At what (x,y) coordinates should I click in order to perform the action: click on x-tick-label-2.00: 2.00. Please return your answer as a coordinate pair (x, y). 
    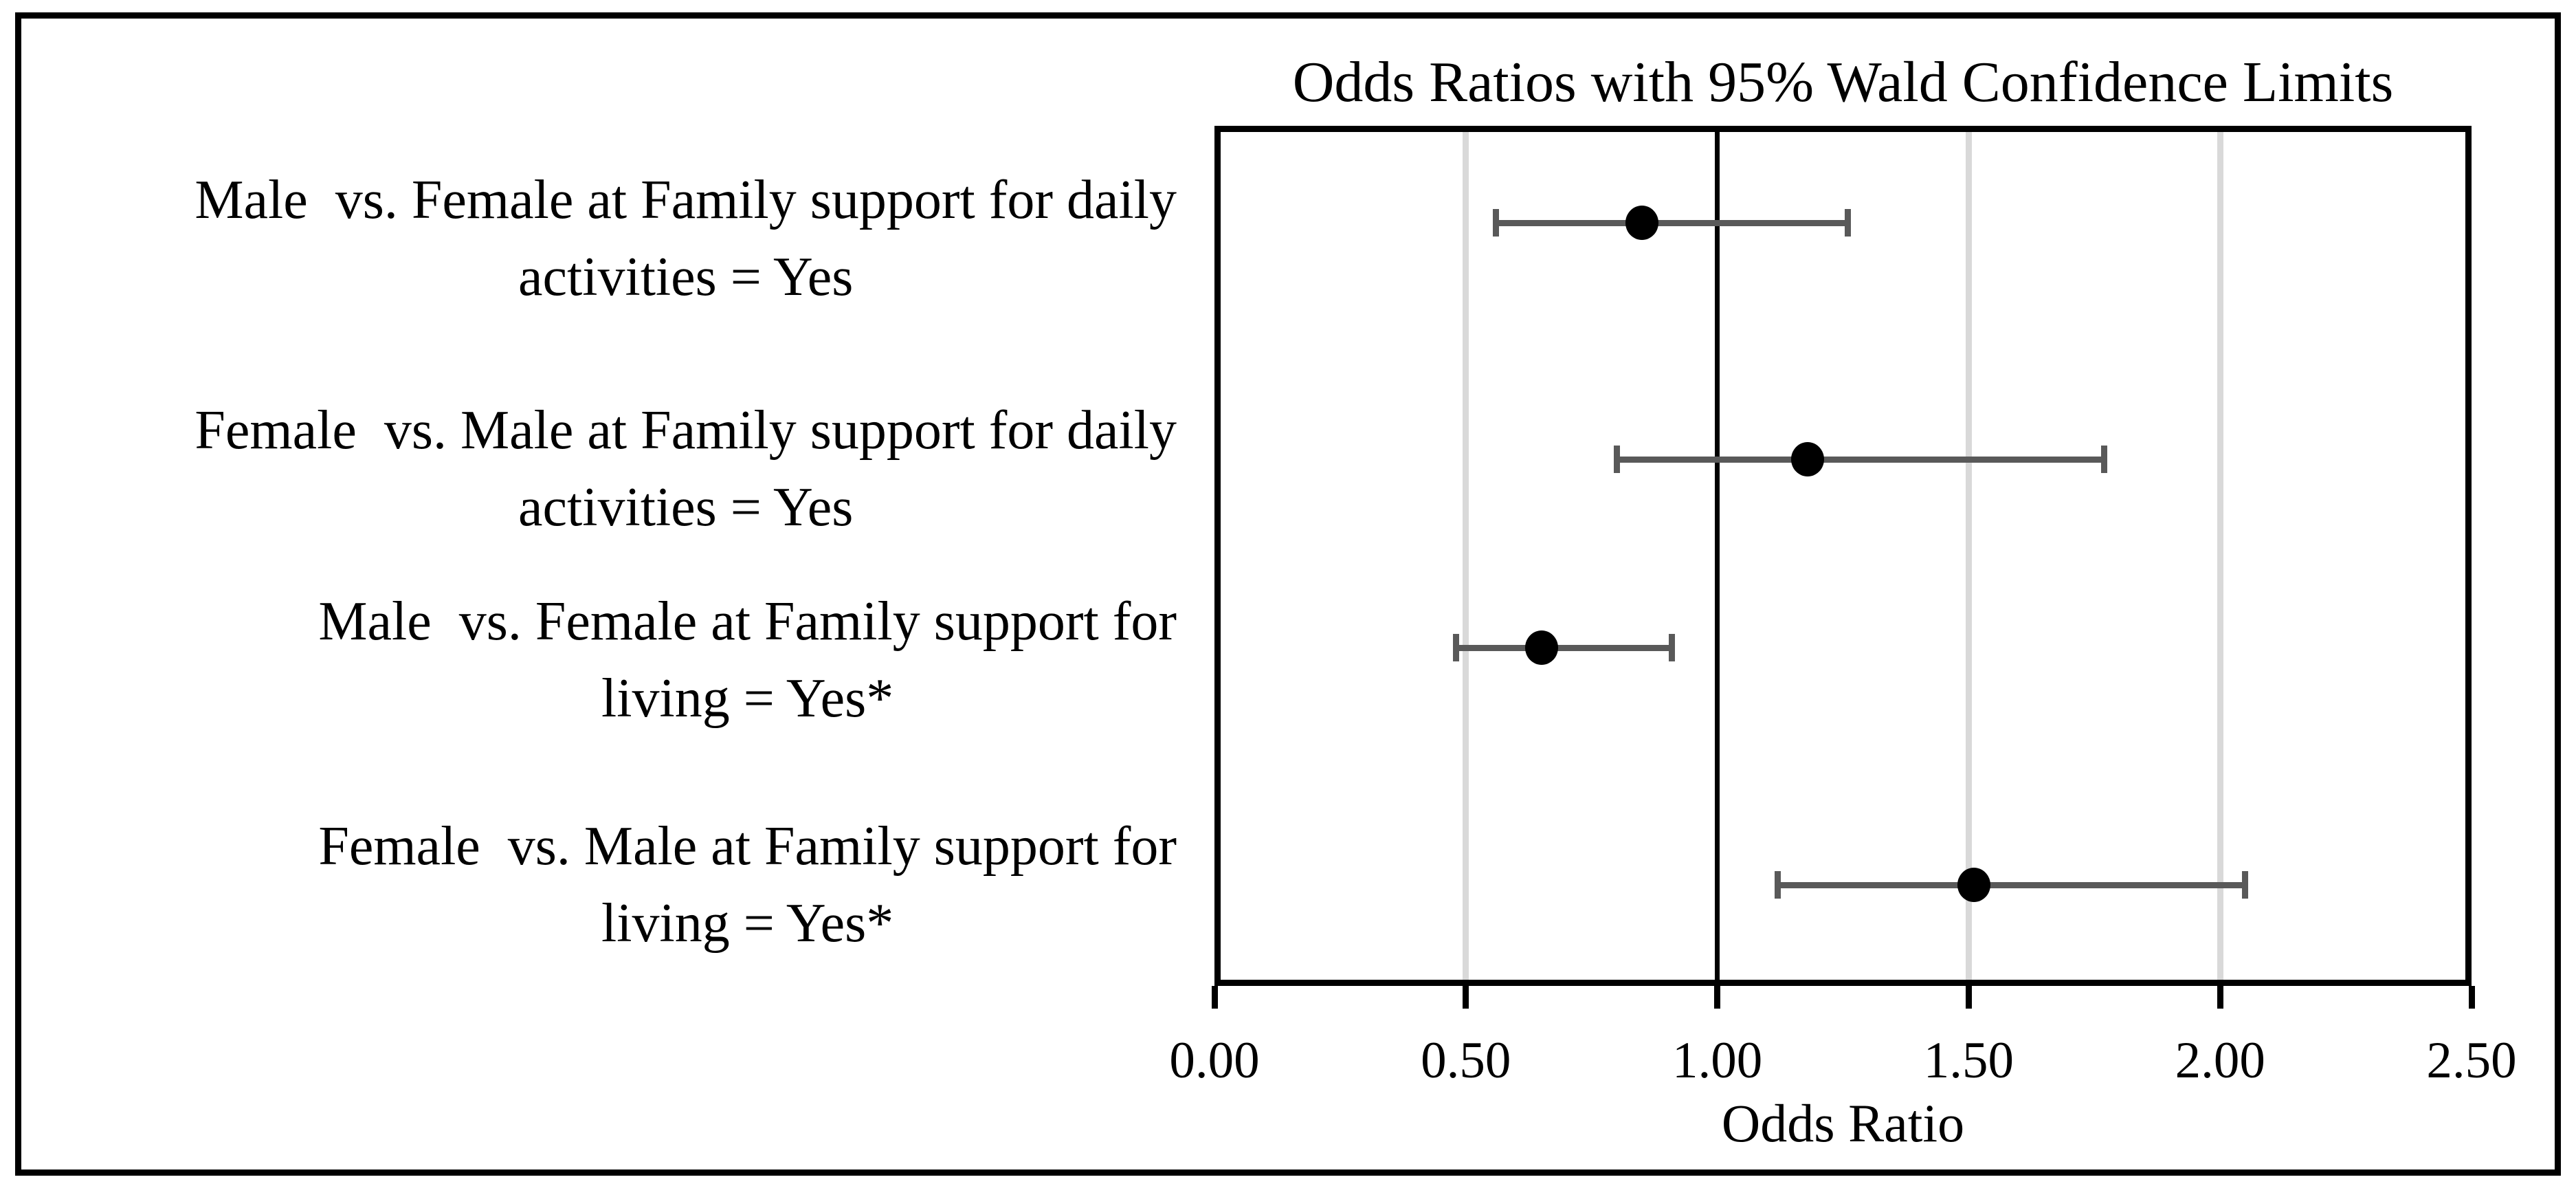
    Looking at the image, I should click on (2220, 1060).